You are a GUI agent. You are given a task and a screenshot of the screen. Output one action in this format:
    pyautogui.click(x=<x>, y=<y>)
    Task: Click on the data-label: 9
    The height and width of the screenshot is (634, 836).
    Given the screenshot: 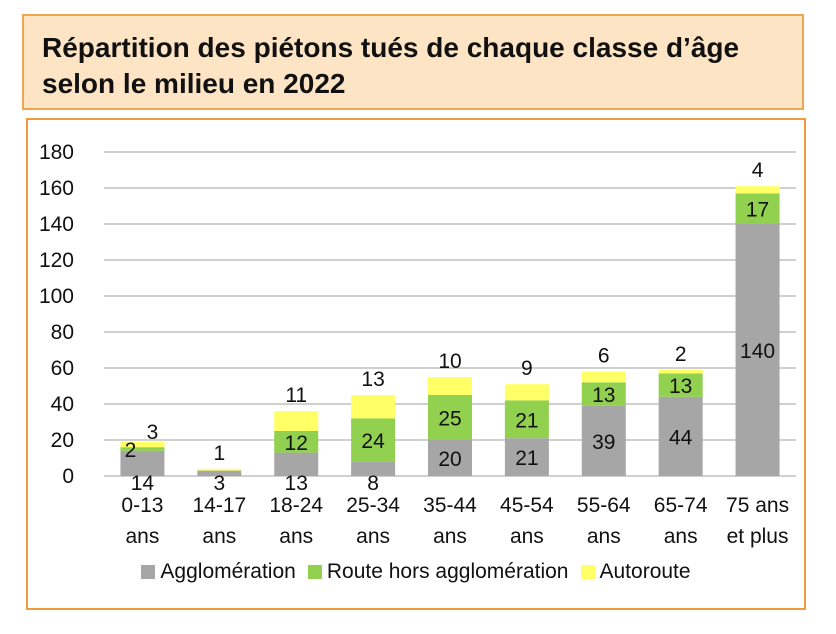 What is the action you would take?
    pyautogui.click(x=527, y=368)
    